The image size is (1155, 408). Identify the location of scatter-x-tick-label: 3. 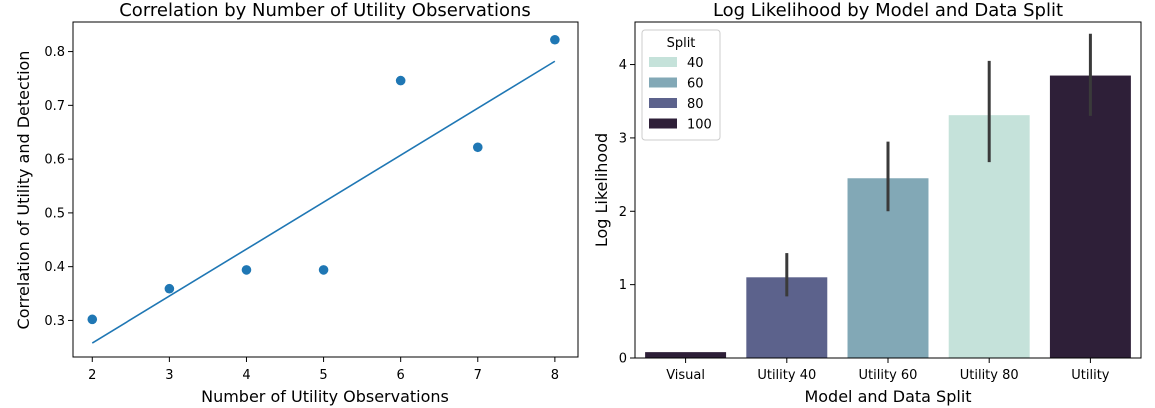
(169, 375).